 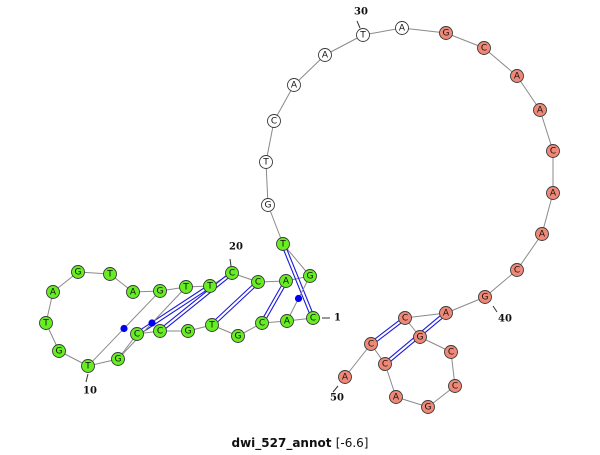 I want to click on nucleotide-30: T, so click(x=363, y=35).